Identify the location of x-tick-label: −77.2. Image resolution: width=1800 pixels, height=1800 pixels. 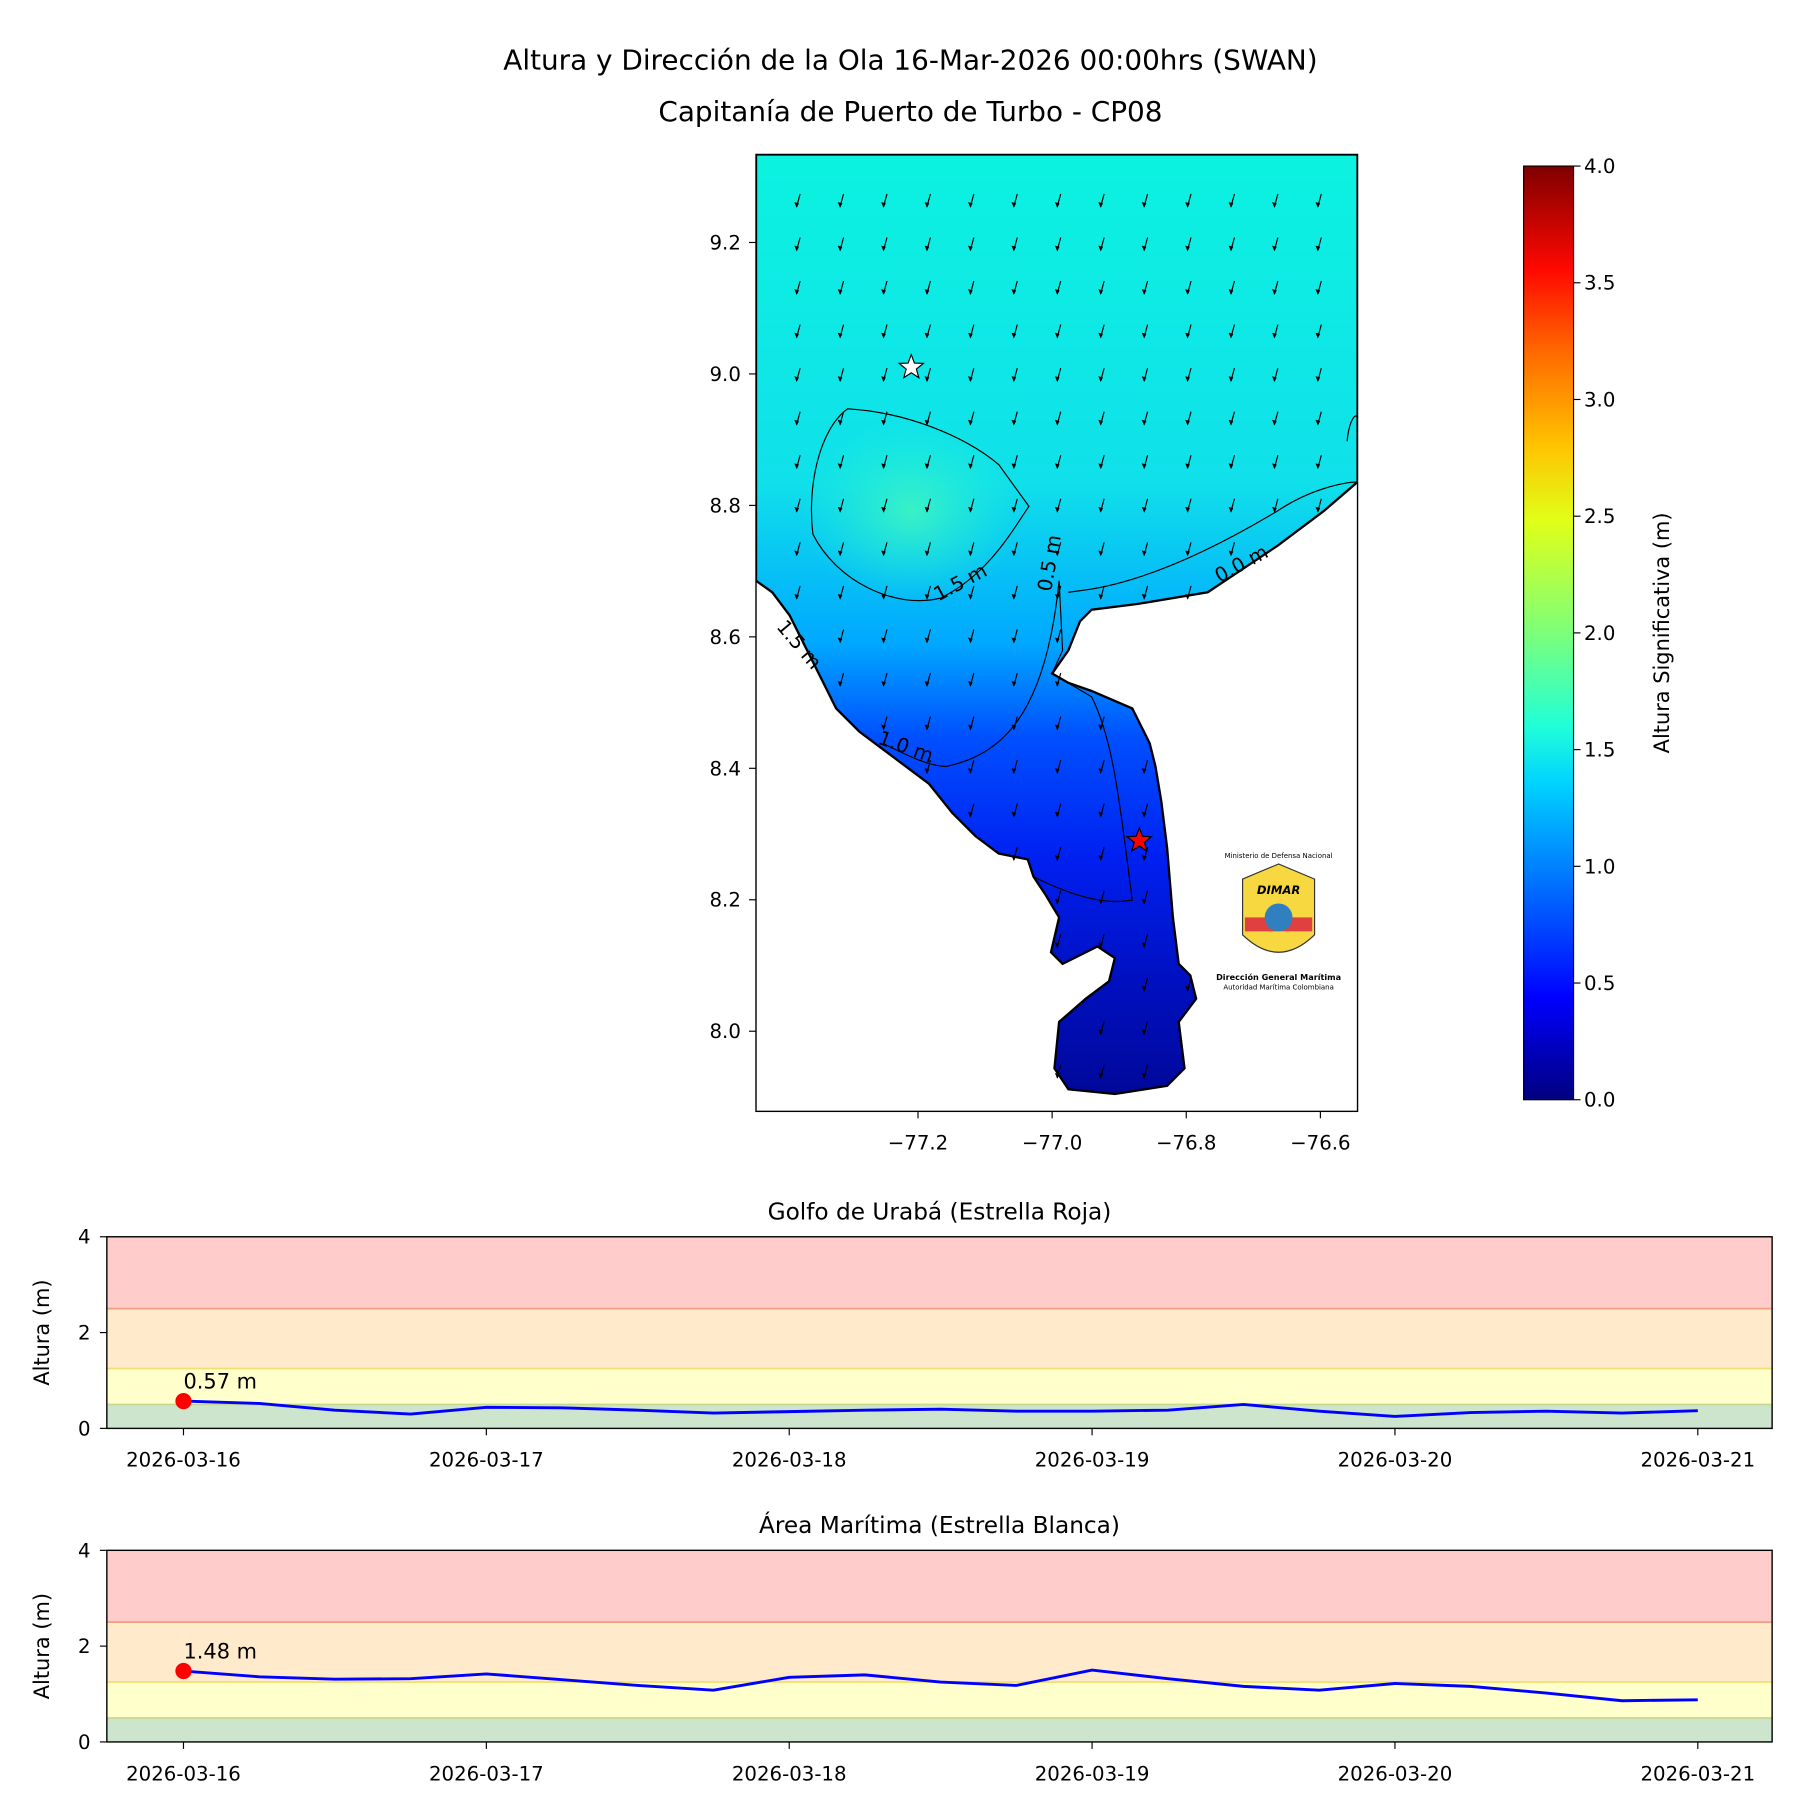
(918, 1143).